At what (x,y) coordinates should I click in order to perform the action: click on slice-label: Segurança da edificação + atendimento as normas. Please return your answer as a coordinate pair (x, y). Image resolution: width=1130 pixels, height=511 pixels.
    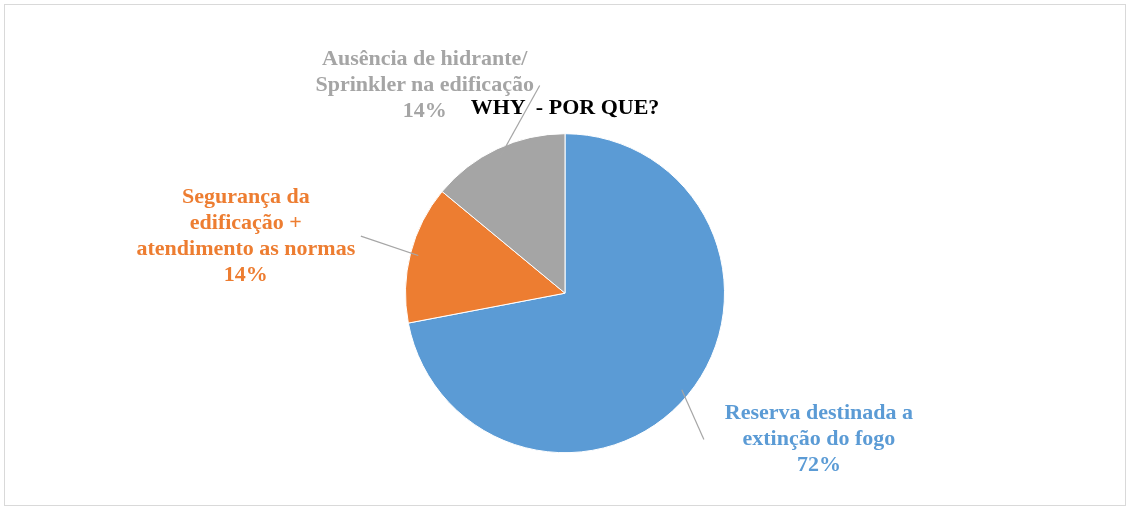
    Looking at the image, I should click on (246, 221).